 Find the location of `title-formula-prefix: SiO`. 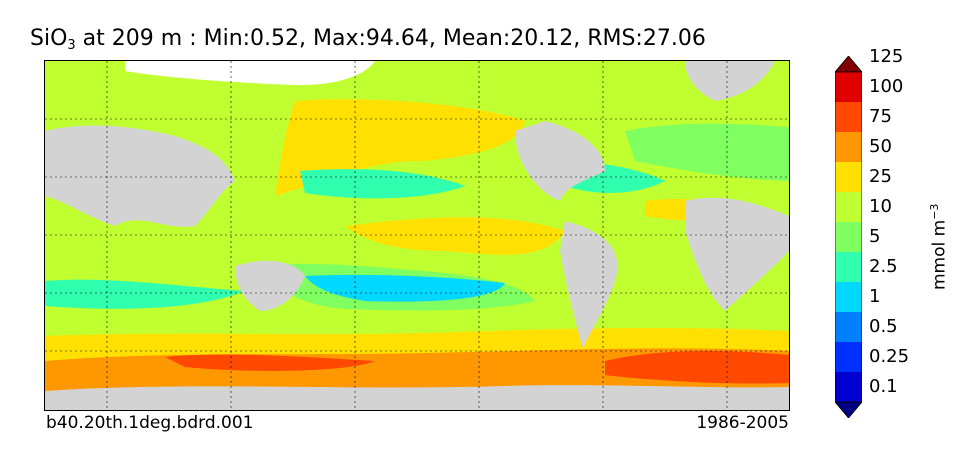

title-formula-prefix: SiO is located at coordinates (49, 38).